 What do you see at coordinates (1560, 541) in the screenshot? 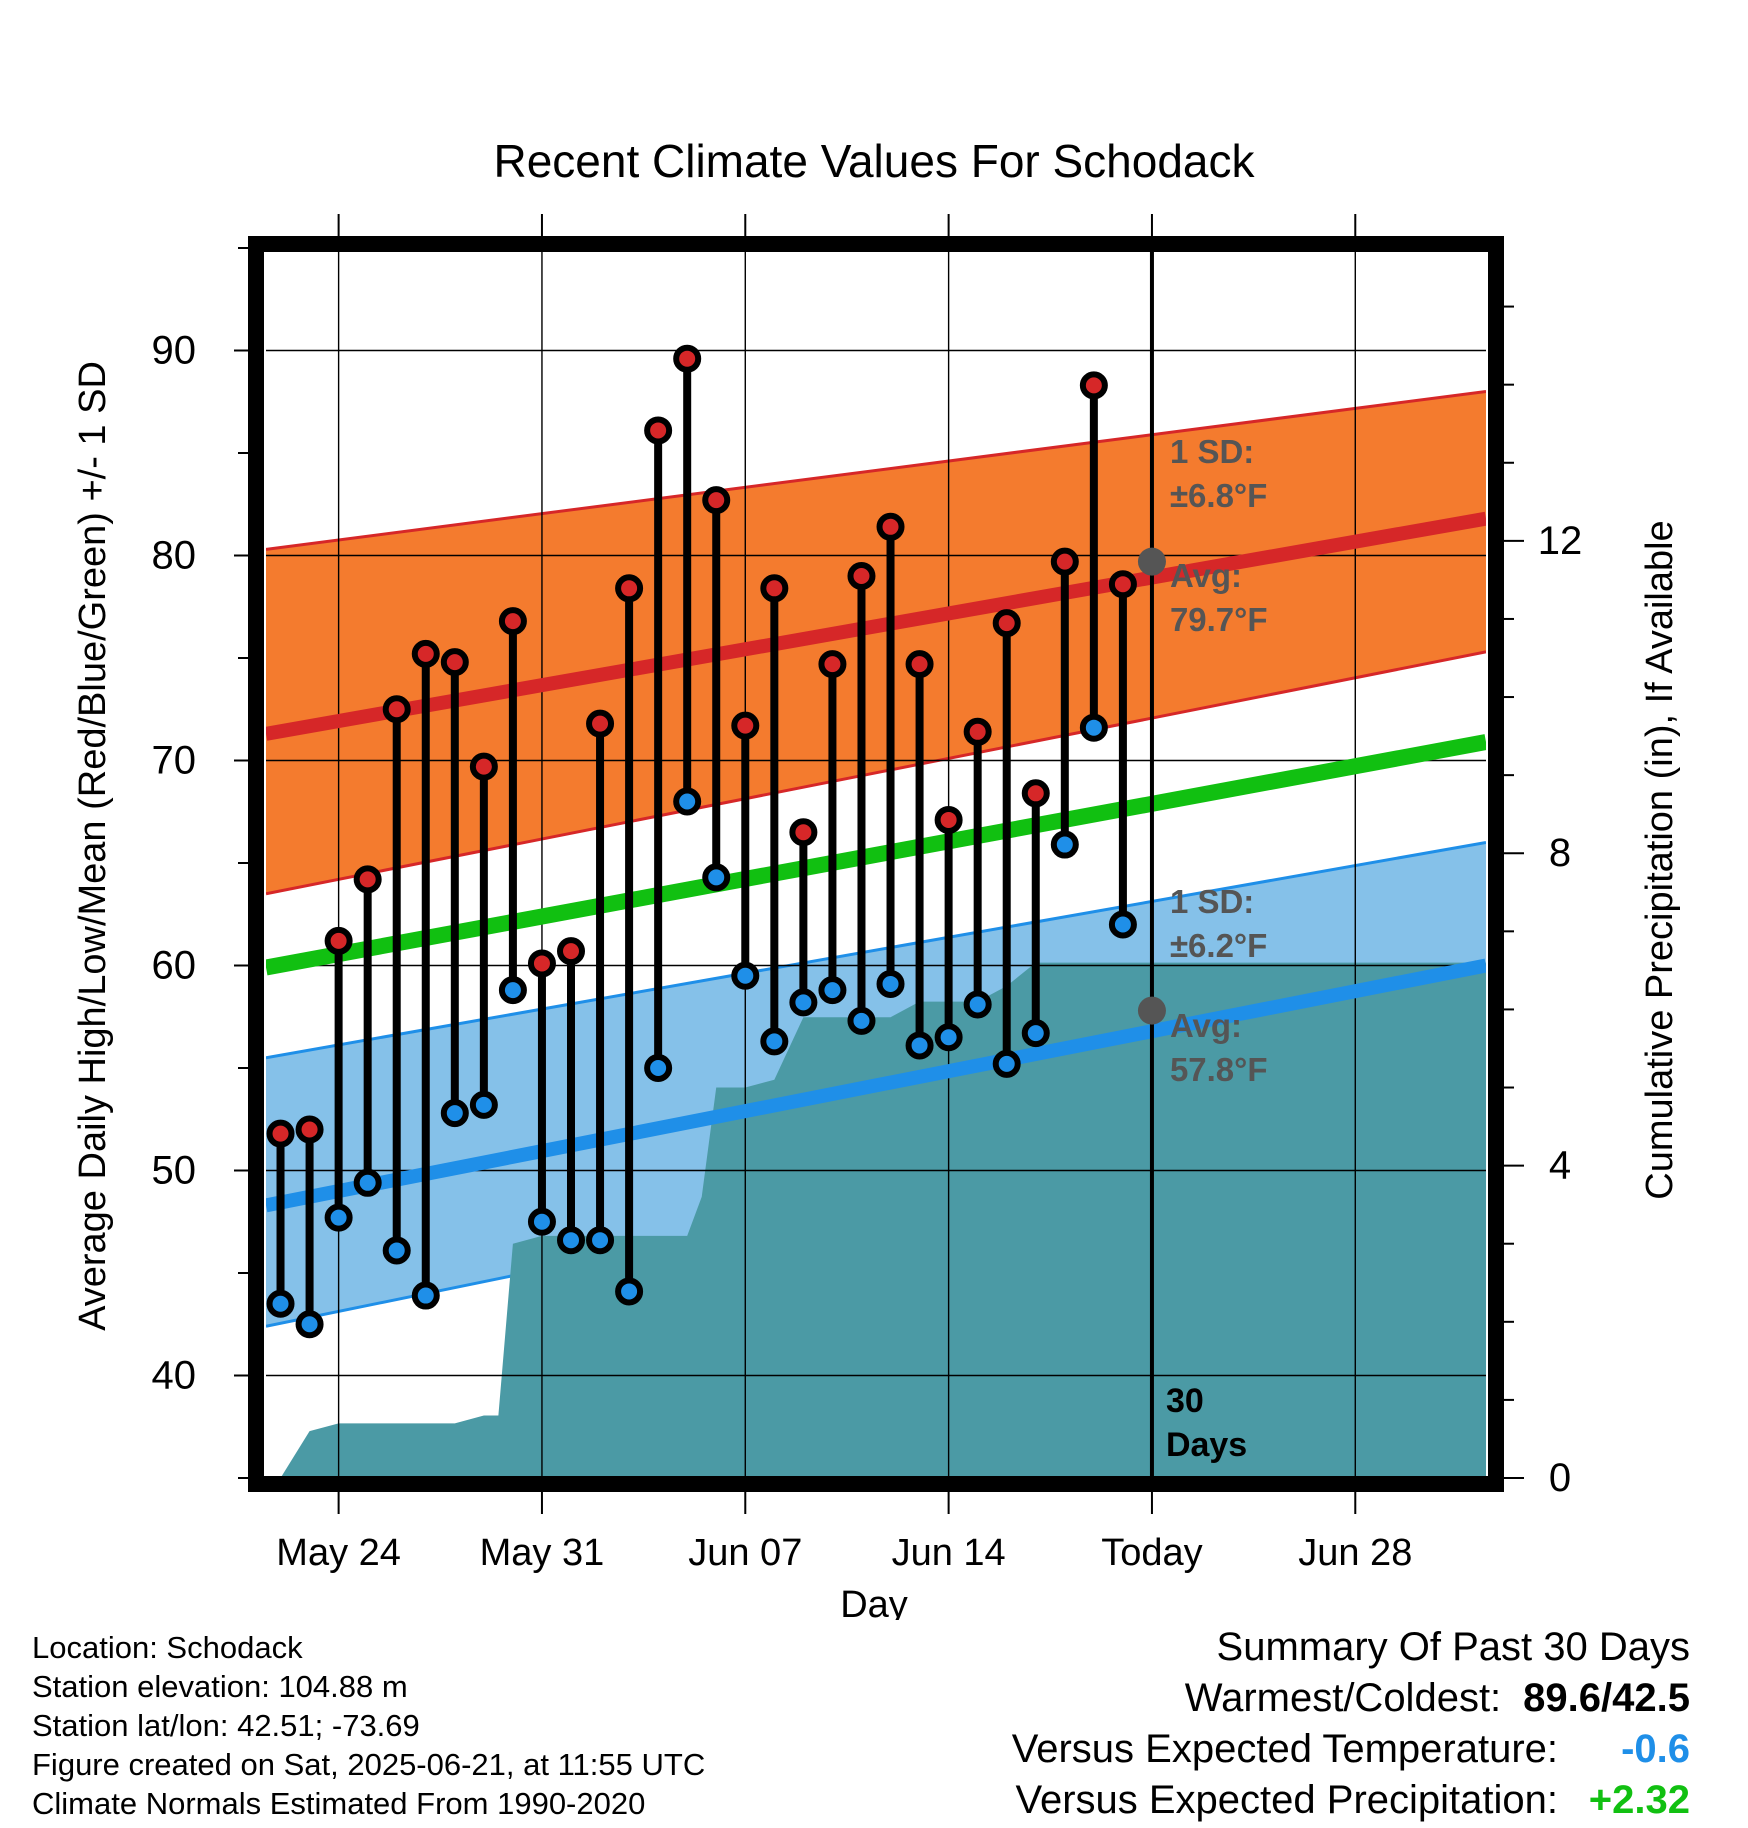
I see `y2-tick-label: 12` at bounding box center [1560, 541].